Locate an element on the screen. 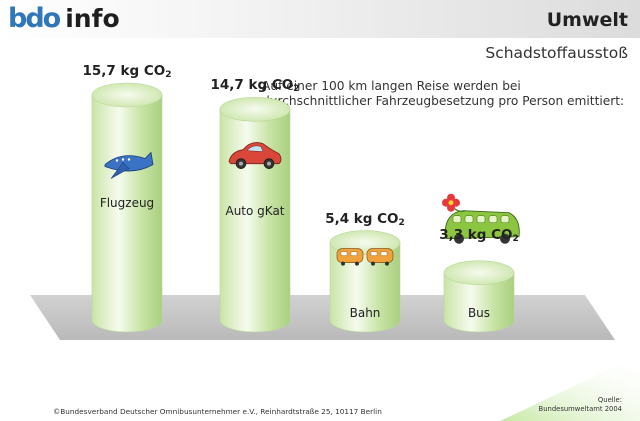 The image size is (640, 421). category-label: Auto gKat is located at coordinates (255, 211).